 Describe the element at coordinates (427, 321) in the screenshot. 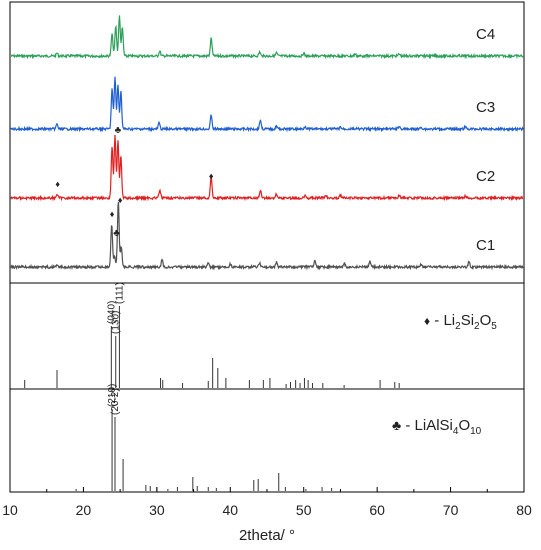

I see `li2si2o5-symbol: ♦` at that location.